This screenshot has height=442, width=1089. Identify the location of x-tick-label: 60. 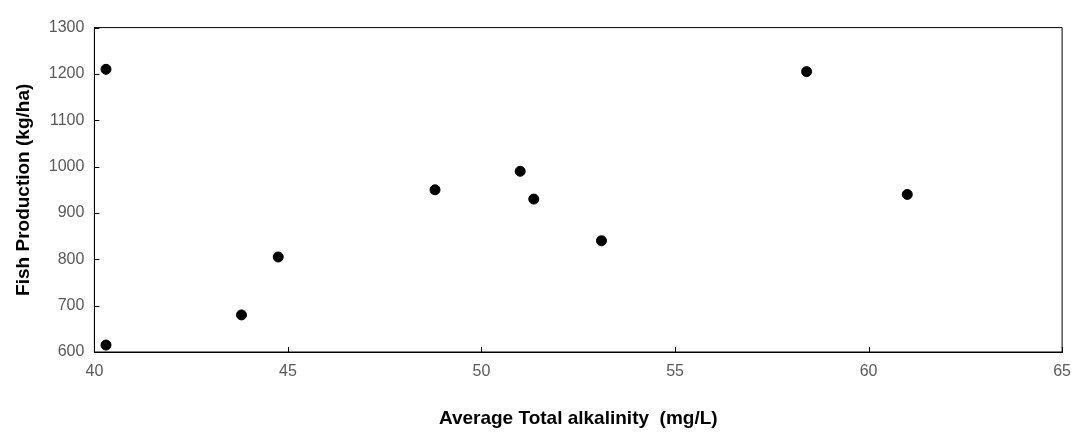
(868, 371).